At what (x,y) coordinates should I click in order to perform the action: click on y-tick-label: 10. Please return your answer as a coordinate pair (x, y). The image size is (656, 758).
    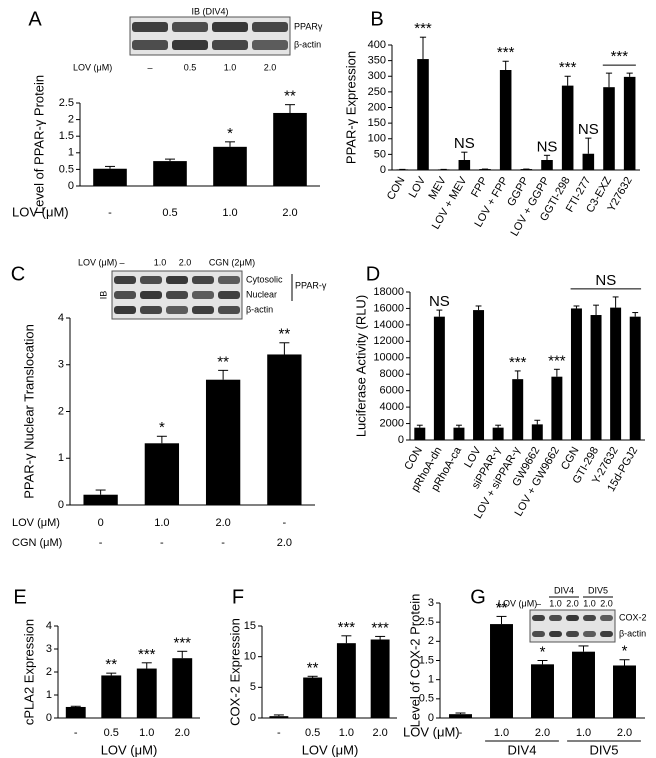
    Looking at the image, I should click on (250, 657).